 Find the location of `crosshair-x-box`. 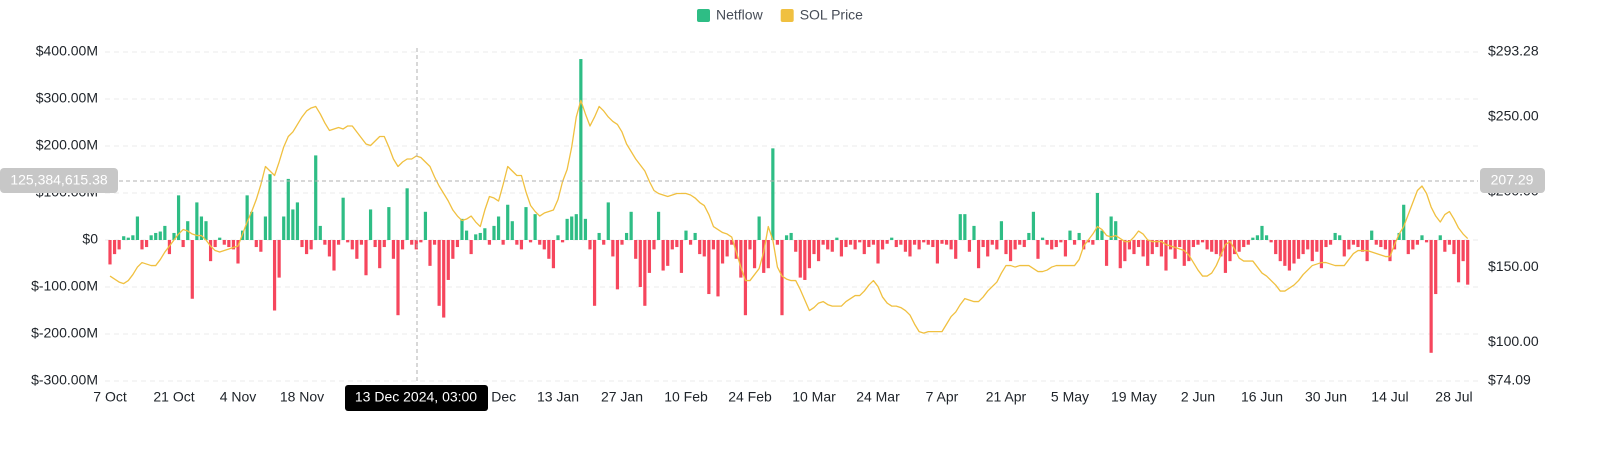

crosshair-x-box is located at coordinates (416, 398).